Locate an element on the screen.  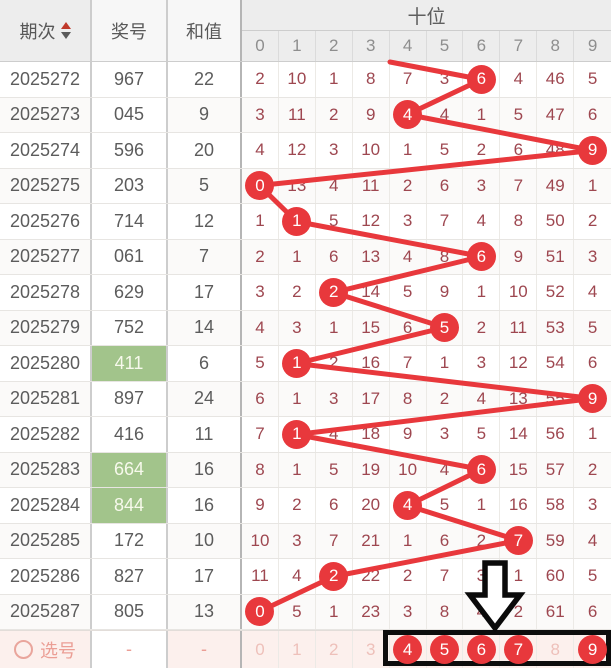
sort-ascending-icon is located at coordinates (65, 25).